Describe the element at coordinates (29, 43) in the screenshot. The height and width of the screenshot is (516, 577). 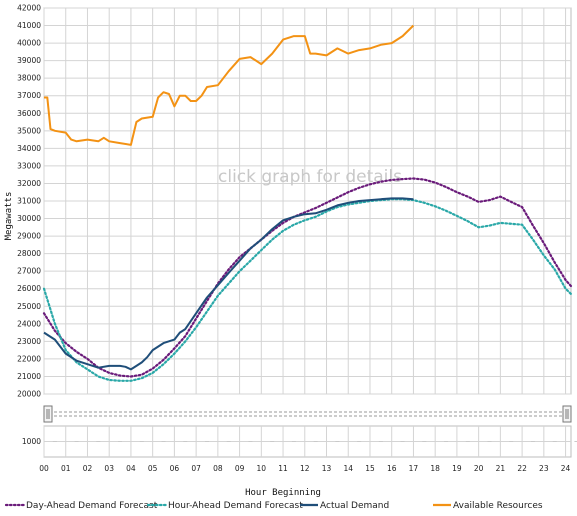
I see `y-tick-label: 40000` at that location.